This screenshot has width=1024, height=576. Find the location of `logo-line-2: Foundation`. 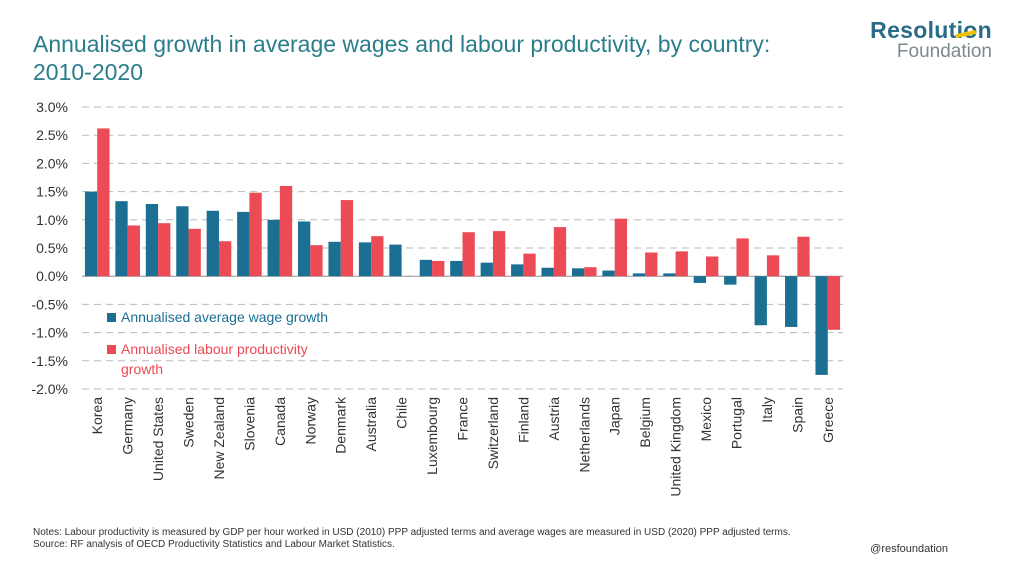

logo-line-2: Foundation is located at coordinates (944, 51).